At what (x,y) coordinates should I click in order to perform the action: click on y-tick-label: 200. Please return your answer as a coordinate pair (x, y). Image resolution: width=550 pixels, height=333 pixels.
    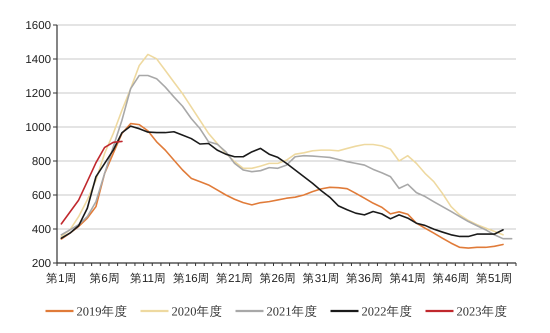
    Looking at the image, I should click on (41, 264).